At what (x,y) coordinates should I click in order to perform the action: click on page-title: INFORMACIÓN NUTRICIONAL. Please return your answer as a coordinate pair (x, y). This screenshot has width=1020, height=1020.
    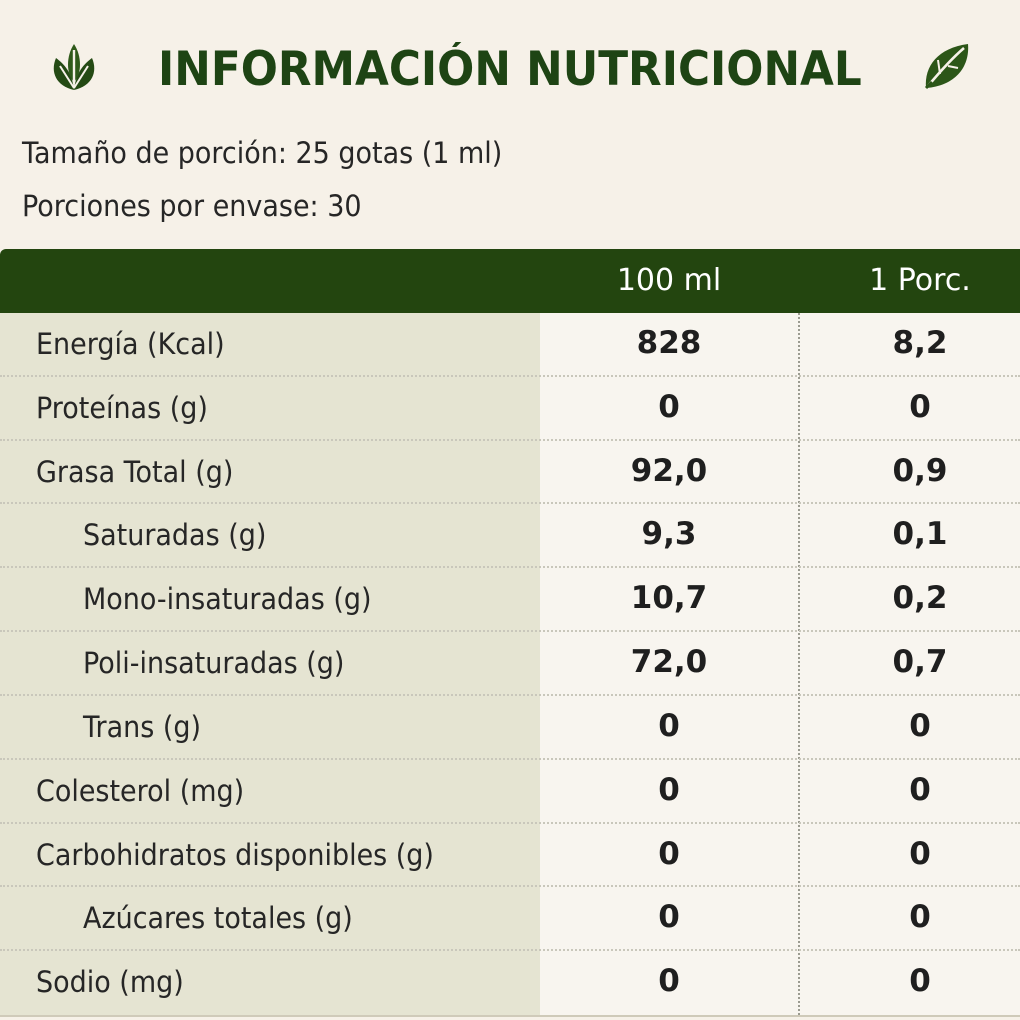
    Looking at the image, I should click on (510, 69).